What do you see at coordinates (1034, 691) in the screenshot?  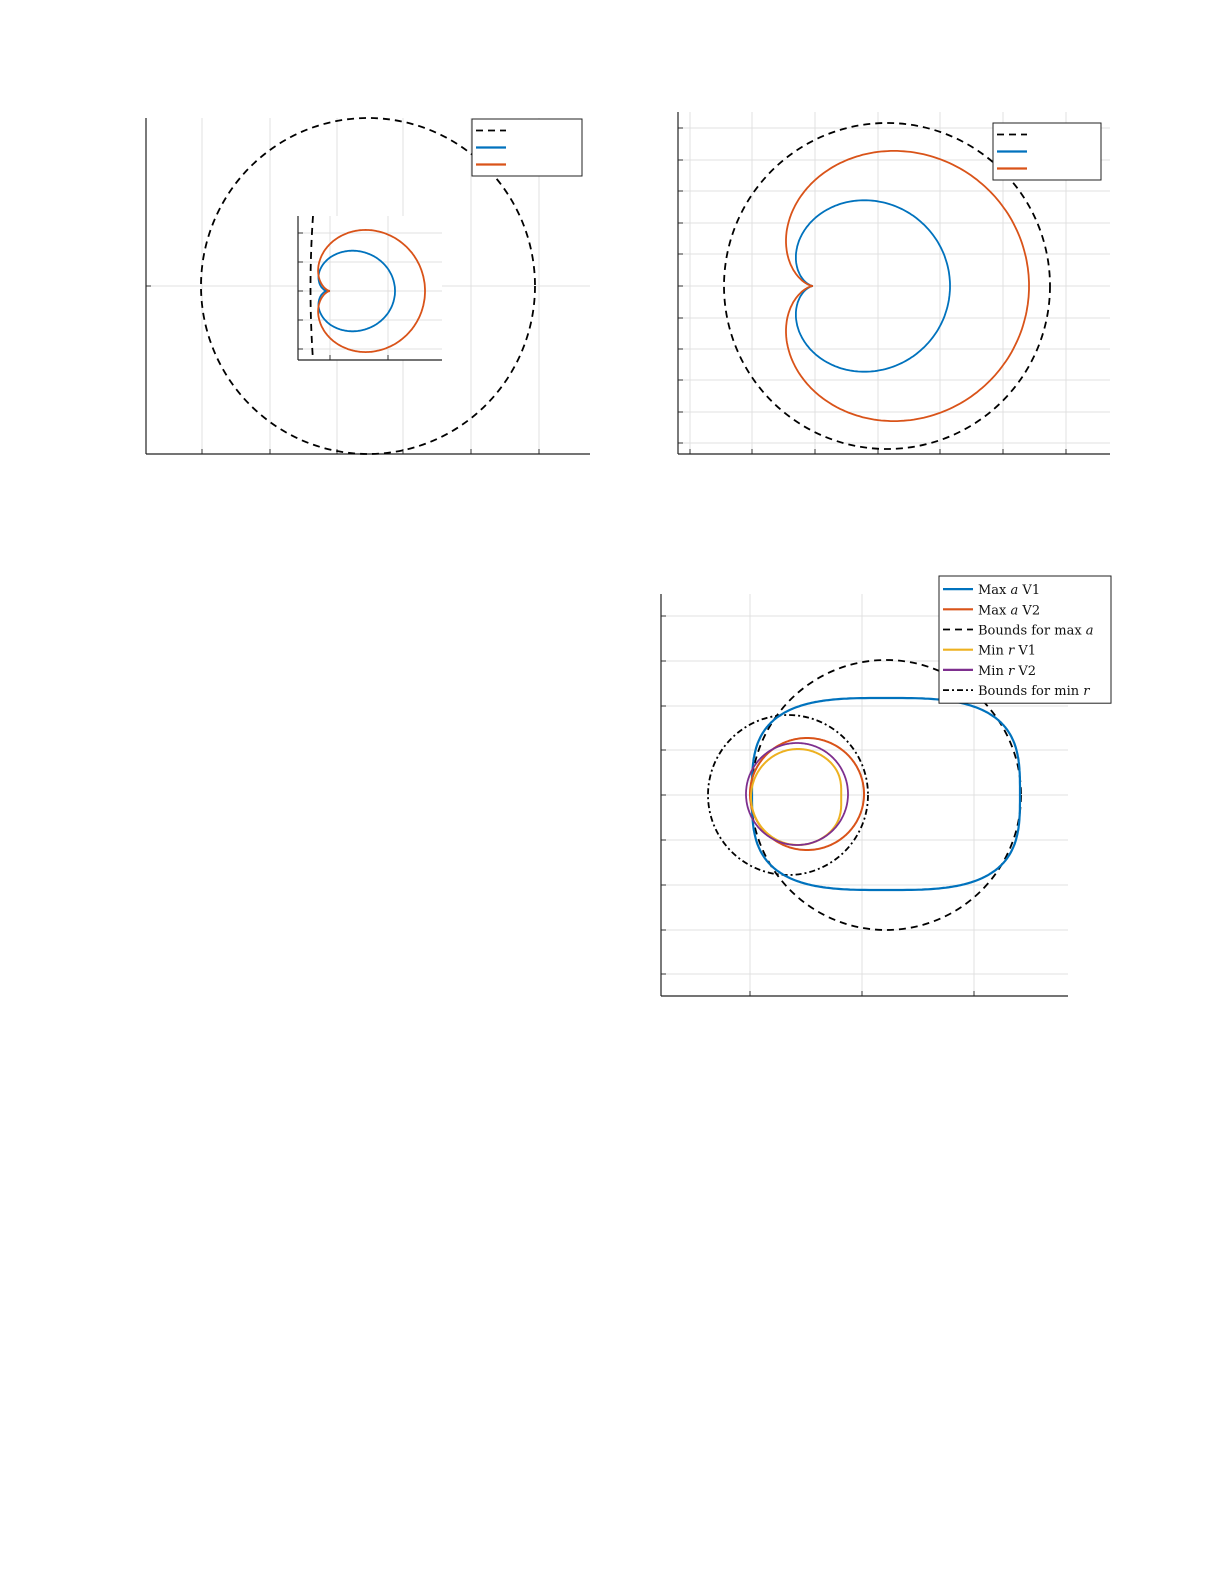 I see `legend-entry-label: Bounds for min r` at bounding box center [1034, 691].